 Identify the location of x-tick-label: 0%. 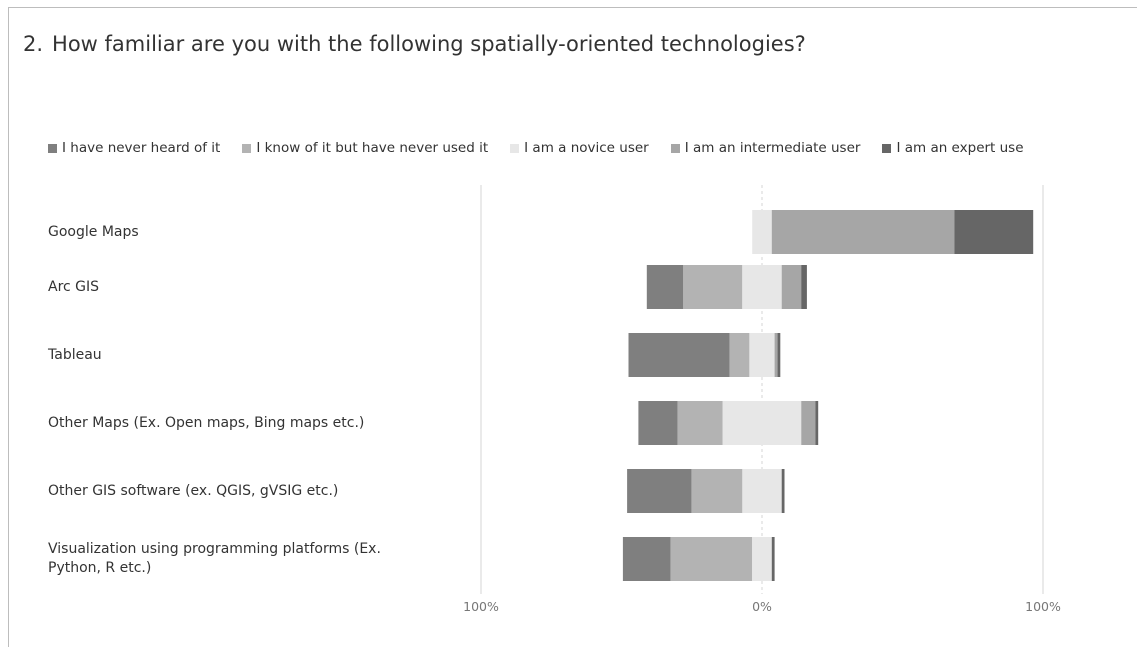
(762, 606).